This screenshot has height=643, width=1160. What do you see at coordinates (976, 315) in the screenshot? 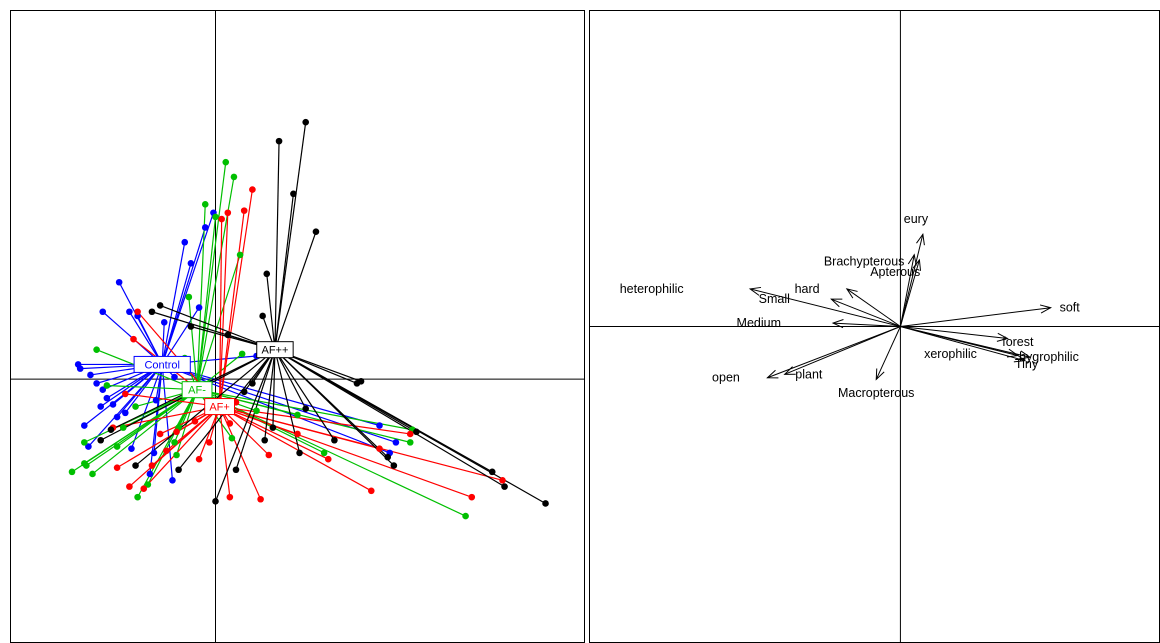
I see `trait-arrow-soft` at bounding box center [976, 315].